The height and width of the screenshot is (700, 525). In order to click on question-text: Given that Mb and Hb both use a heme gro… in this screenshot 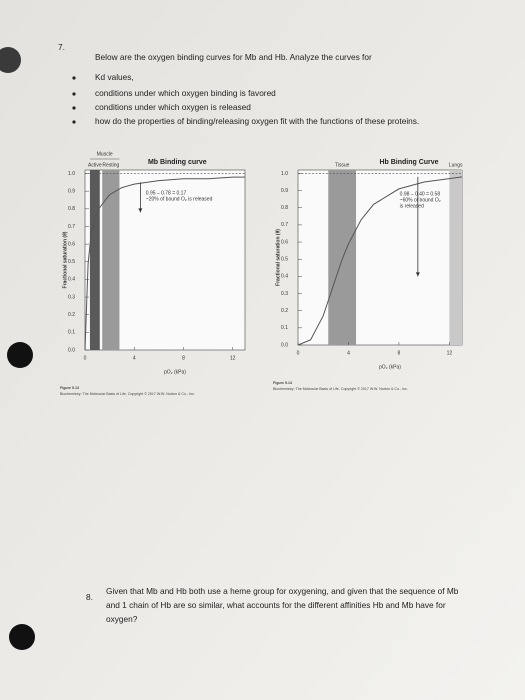, I will do `click(282, 591)`.